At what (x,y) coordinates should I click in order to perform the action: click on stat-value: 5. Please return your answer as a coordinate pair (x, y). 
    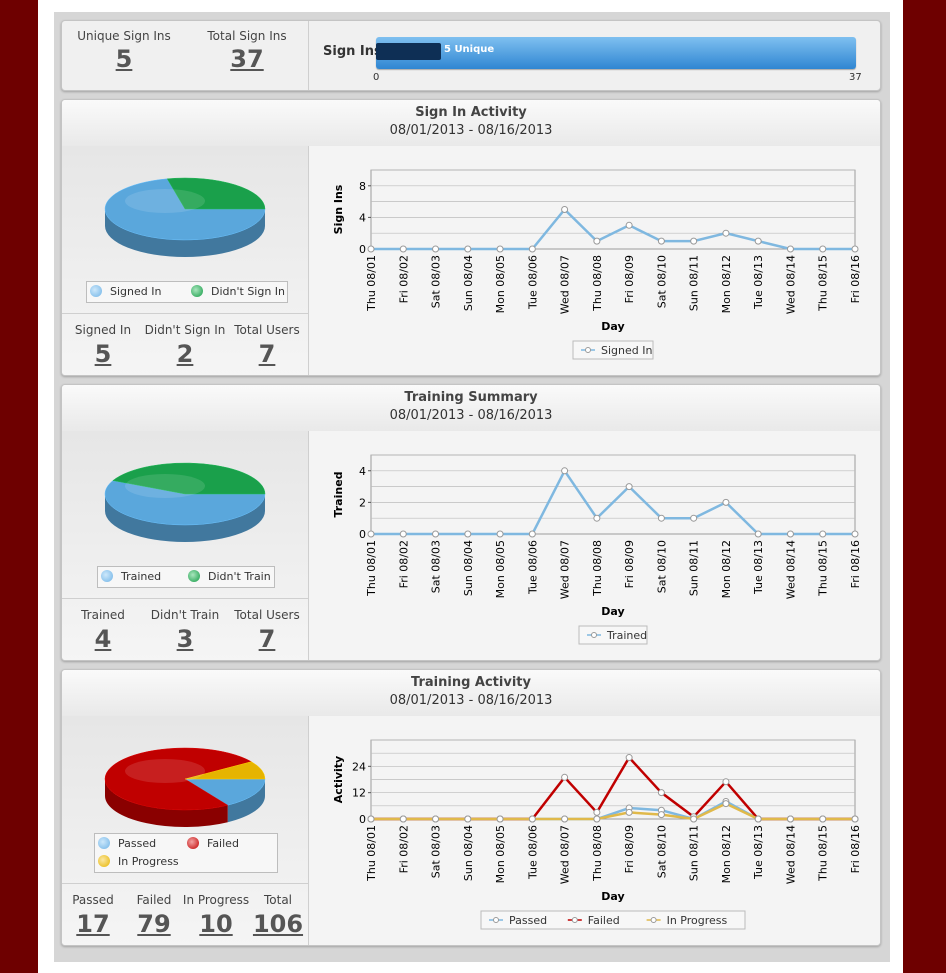
    Looking at the image, I should click on (103, 354).